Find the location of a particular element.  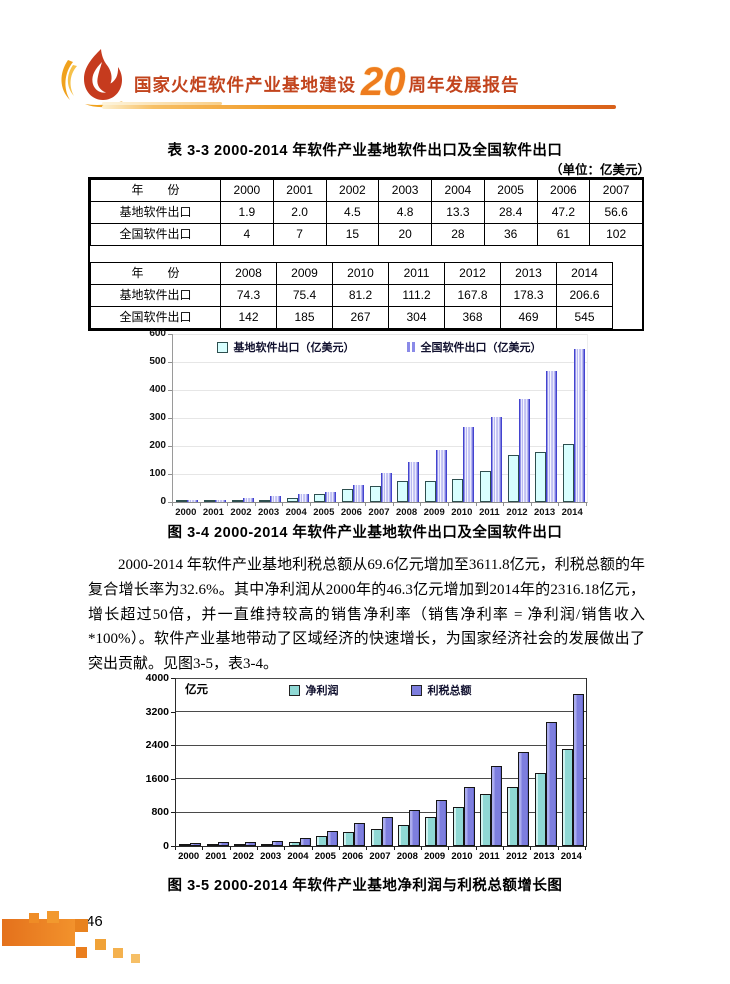

y-tick-label: 4000 is located at coordinates (157, 678).